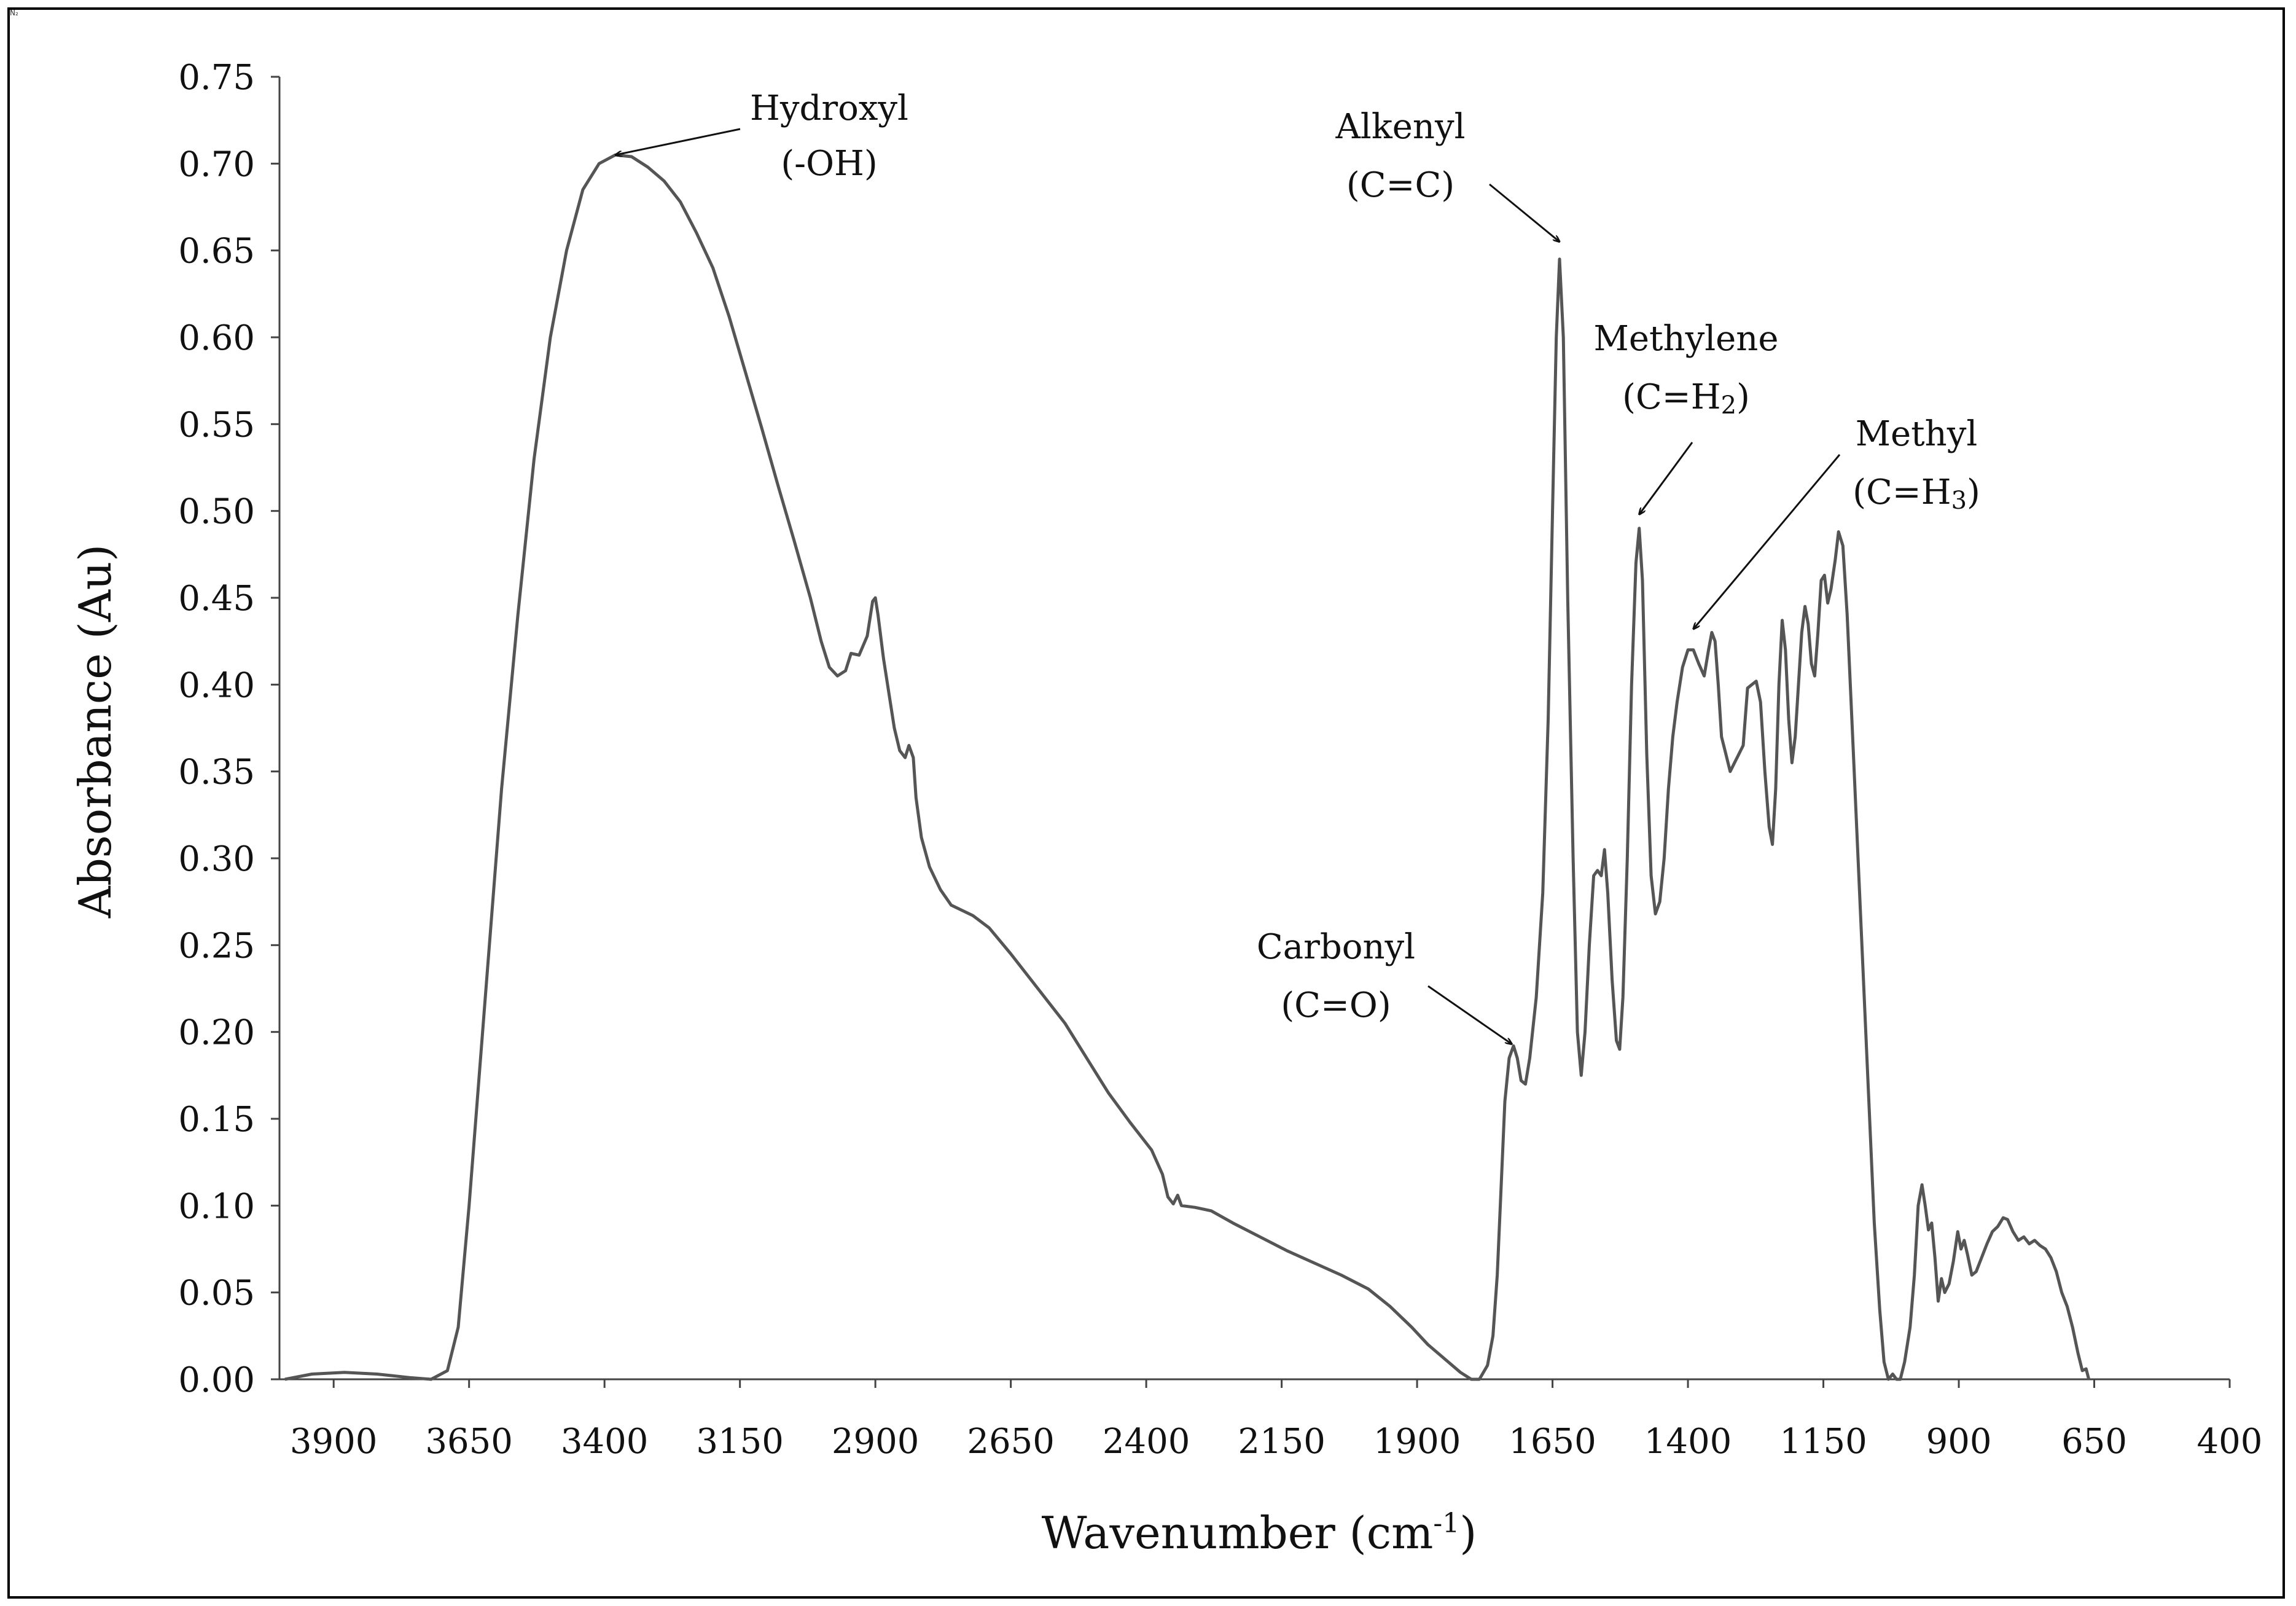 The height and width of the screenshot is (1606, 2296). Describe the element at coordinates (334, 1442) in the screenshot. I see `x-tick-label: 3900` at that location.